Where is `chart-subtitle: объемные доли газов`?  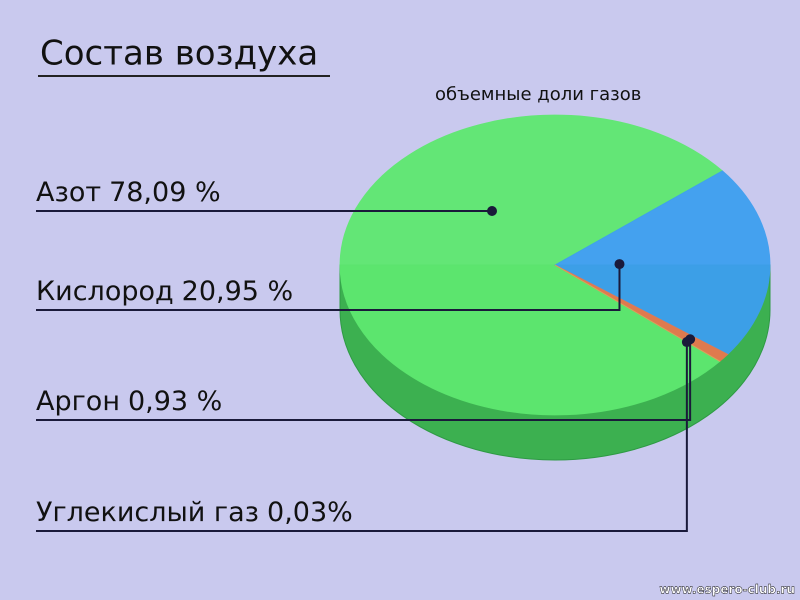
chart-subtitle: объемные доли газов is located at coordinates (538, 94).